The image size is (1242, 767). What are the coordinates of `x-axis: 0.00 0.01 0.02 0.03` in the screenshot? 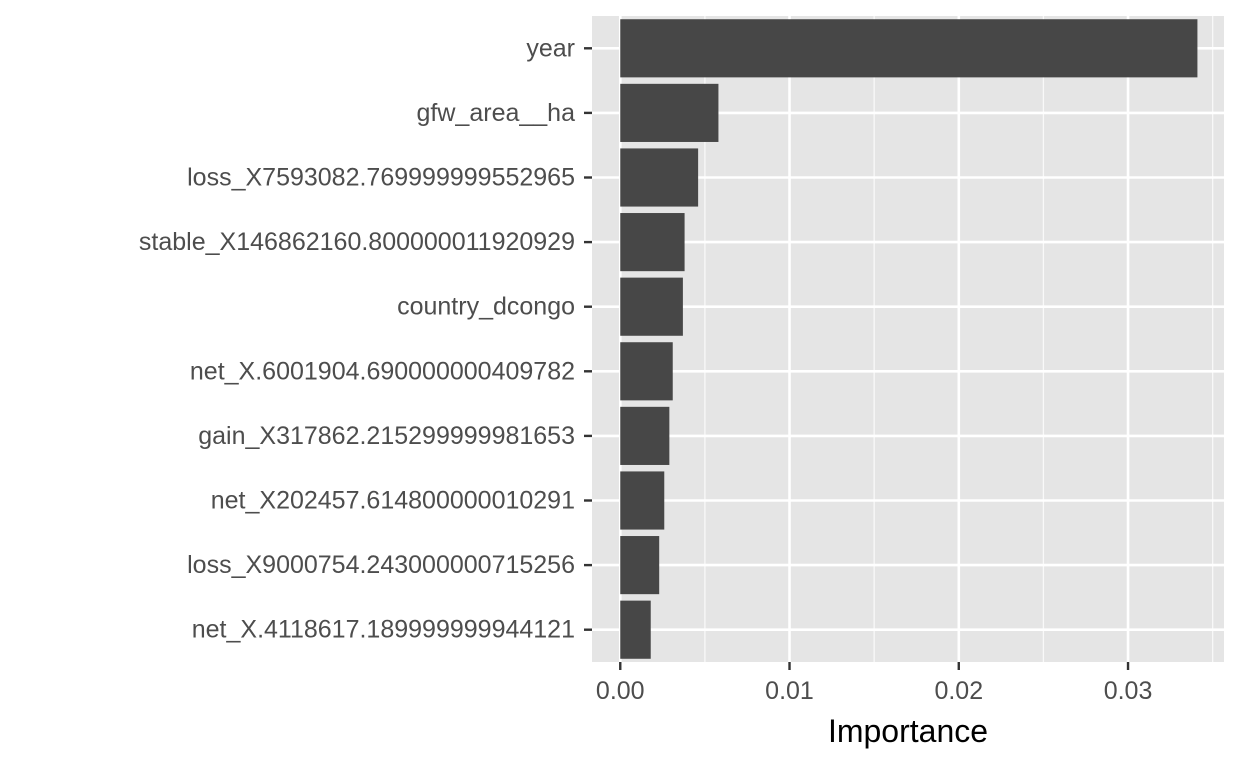 It's located at (874, 683).